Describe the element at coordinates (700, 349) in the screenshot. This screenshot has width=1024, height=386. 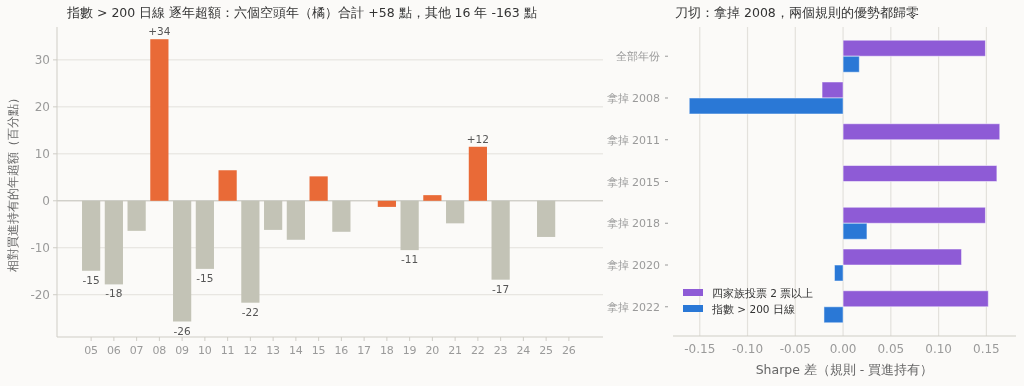
I see `x-tick-label: -0.15` at that location.